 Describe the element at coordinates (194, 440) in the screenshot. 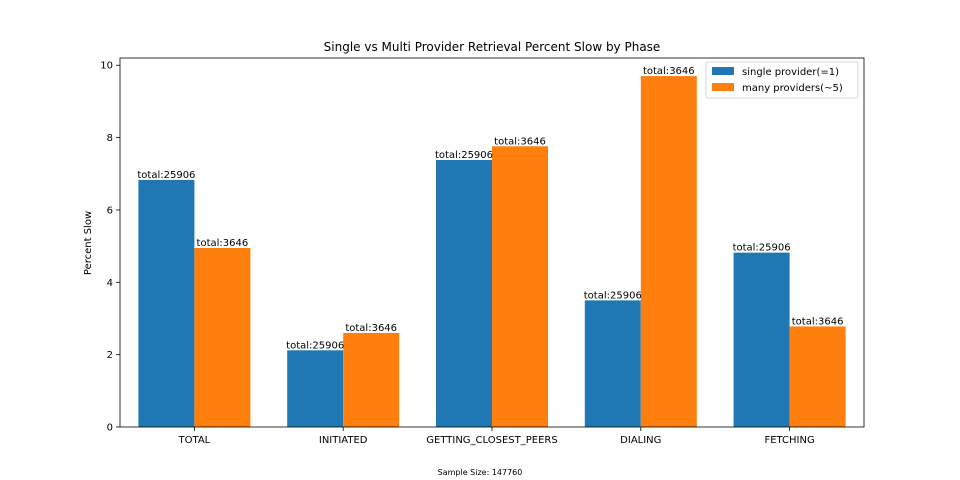

I see `x-tick-label: TOTAL` at that location.